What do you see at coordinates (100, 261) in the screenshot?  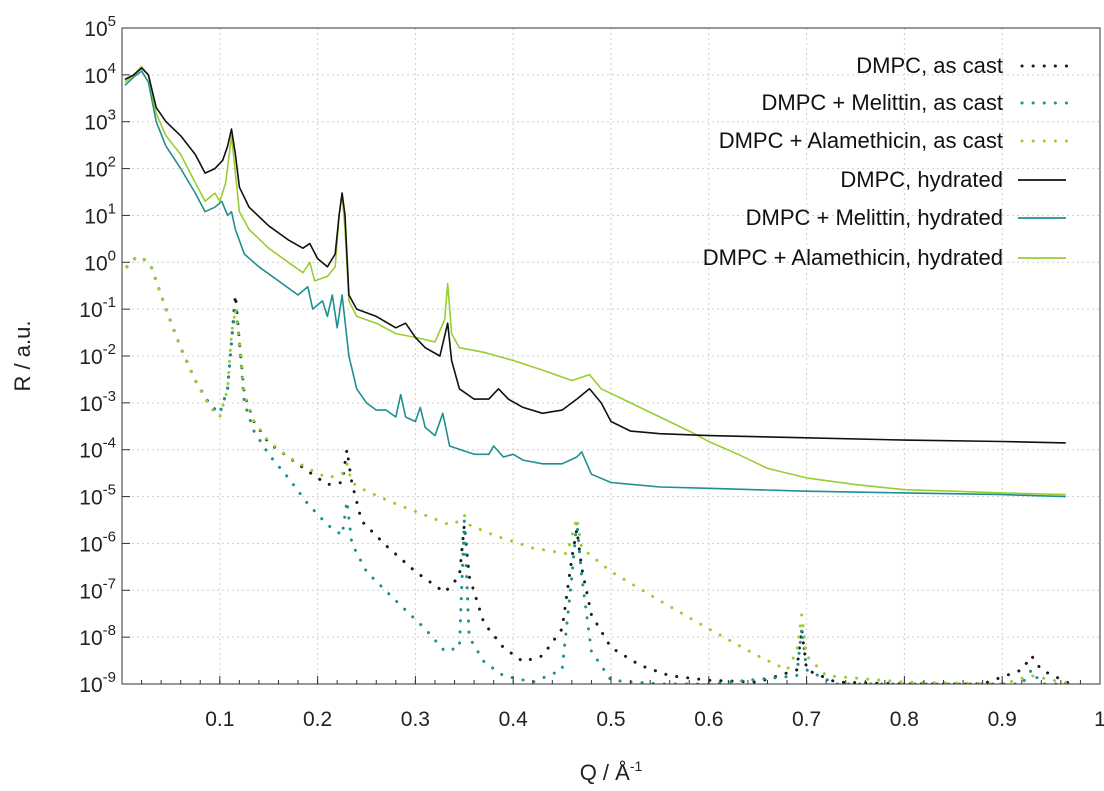 I see `y-tick-label-5: 10⁰` at bounding box center [100, 261].